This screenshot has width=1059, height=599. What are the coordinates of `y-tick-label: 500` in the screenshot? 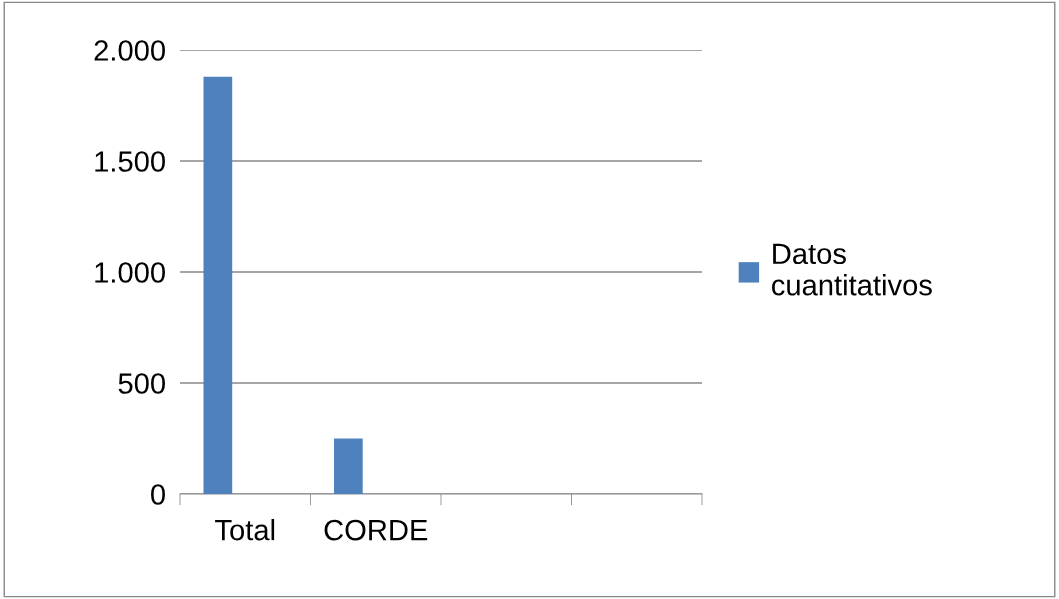 It's located at (141, 383).